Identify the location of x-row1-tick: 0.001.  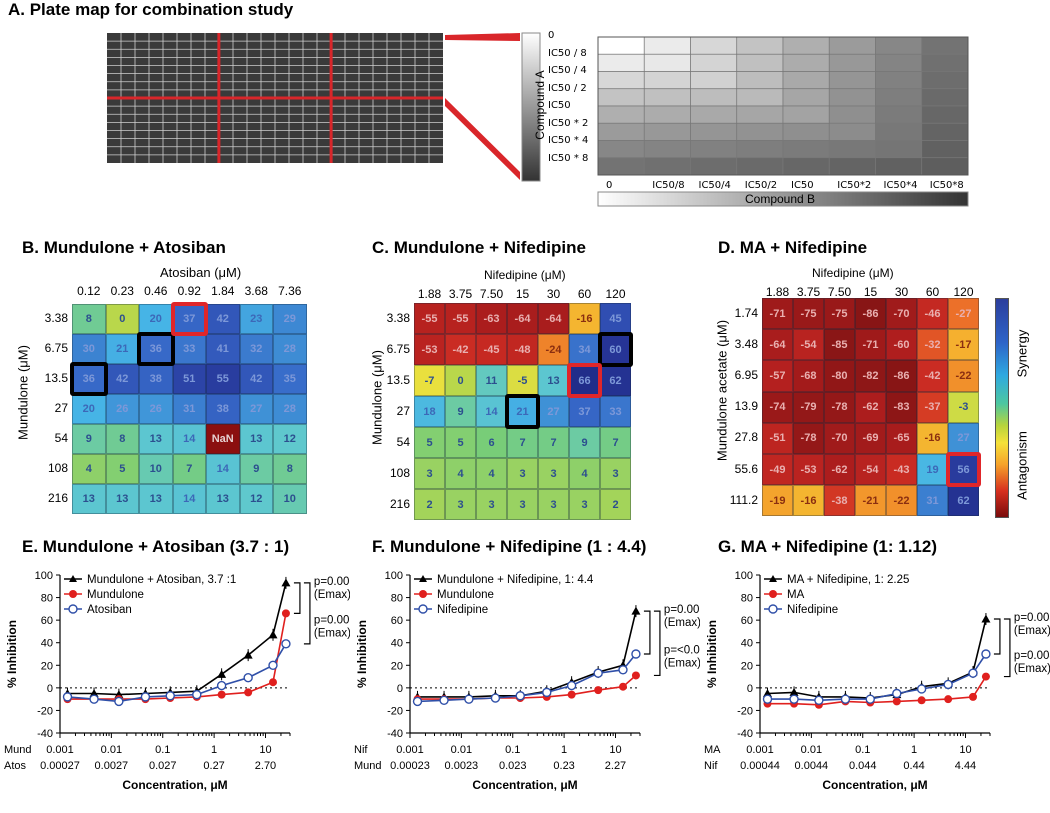
(760, 750).